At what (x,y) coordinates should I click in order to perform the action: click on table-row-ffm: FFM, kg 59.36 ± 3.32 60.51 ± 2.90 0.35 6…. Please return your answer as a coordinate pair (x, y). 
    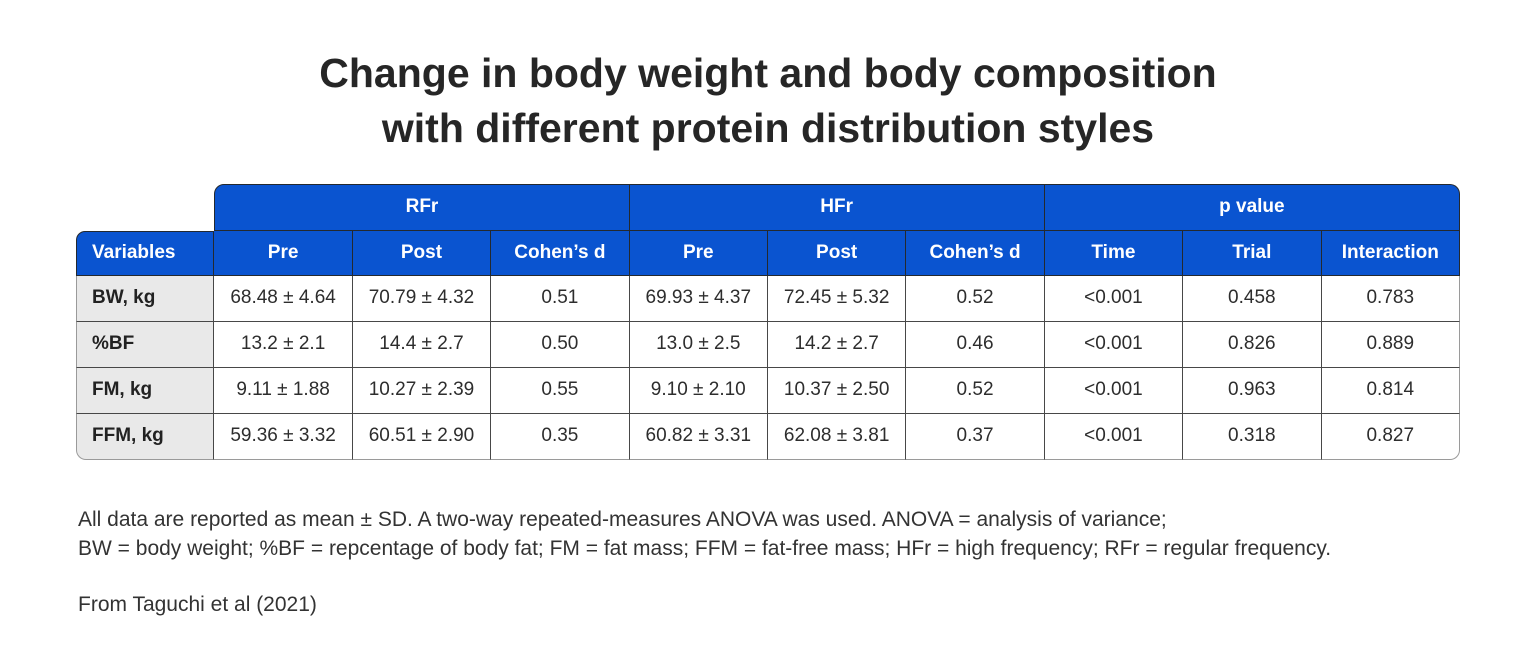
    Looking at the image, I should click on (768, 436).